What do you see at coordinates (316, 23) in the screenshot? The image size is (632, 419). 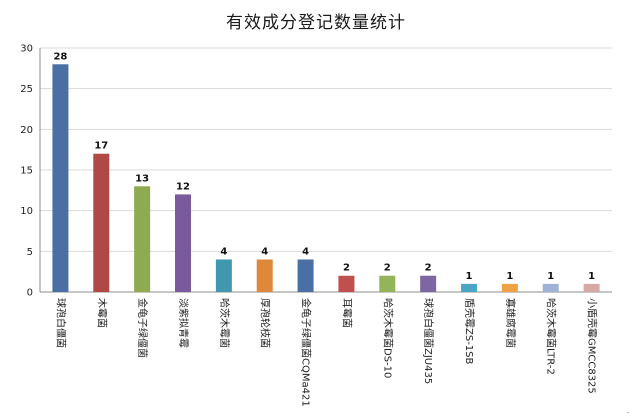 I see `chart-title: 有效成分登记数量统计` at bounding box center [316, 23].